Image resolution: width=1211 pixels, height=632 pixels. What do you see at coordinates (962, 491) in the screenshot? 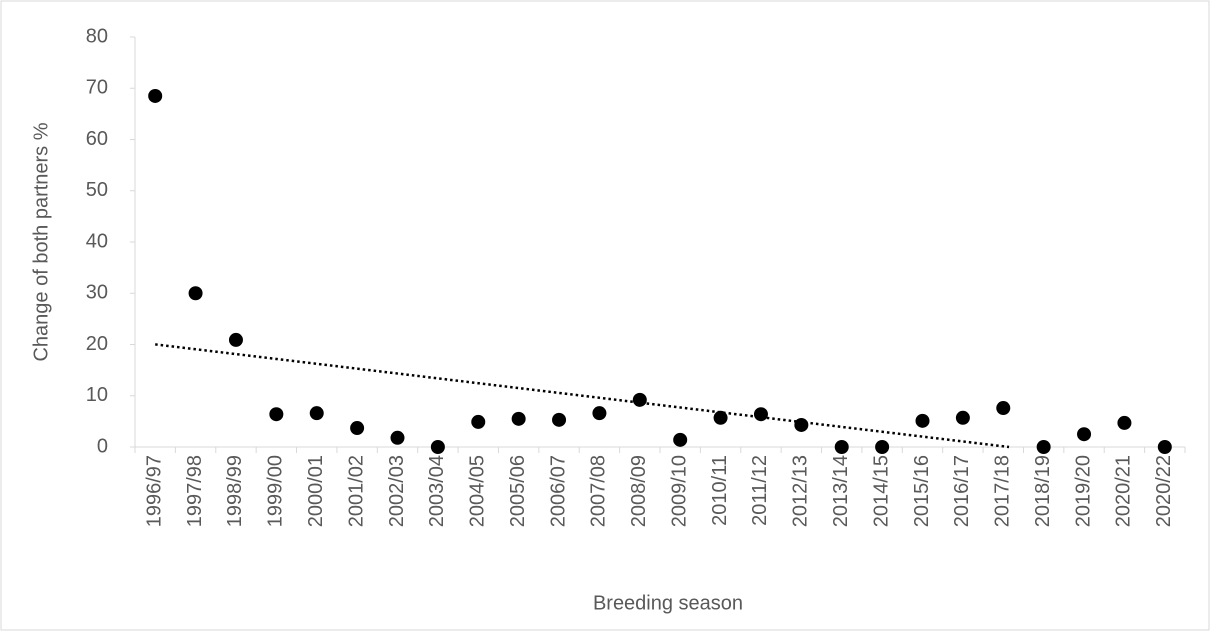
I see `x-tick-label: 2016/17` at bounding box center [962, 491].